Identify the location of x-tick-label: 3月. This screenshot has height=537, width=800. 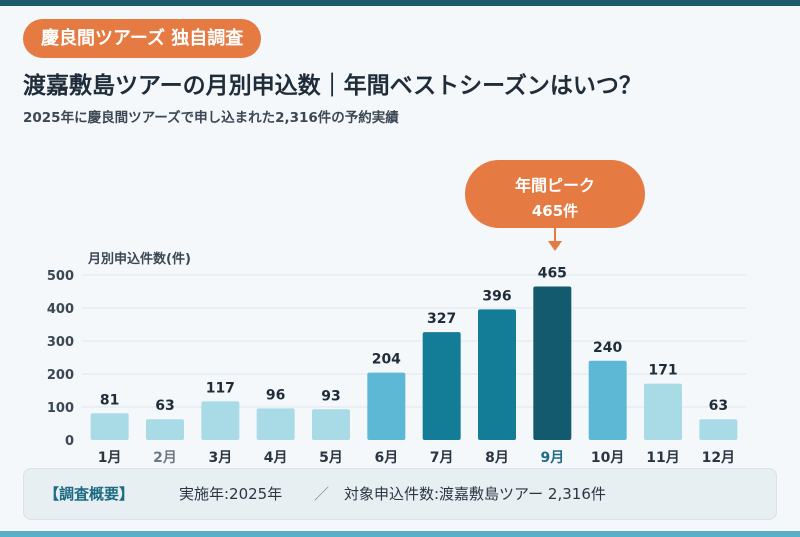
(220, 458).